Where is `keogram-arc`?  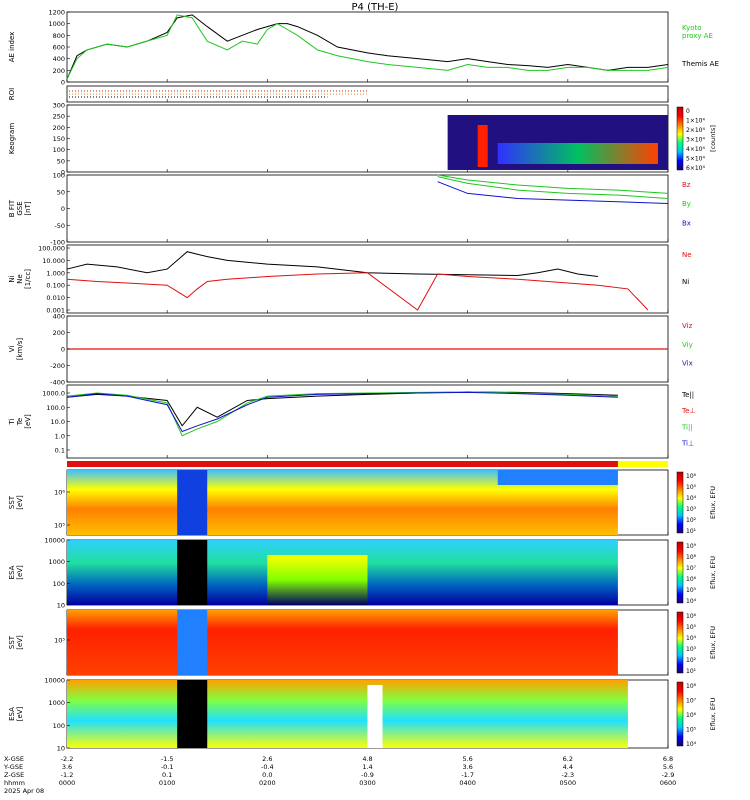
keogram-arc is located at coordinates (482, 146).